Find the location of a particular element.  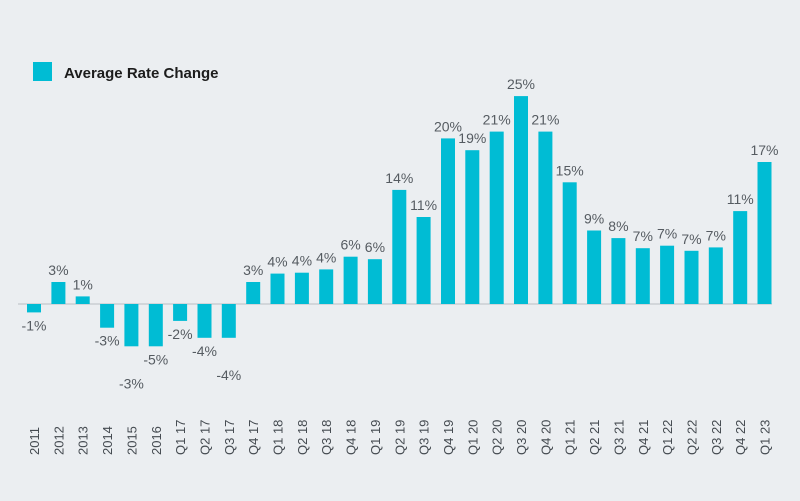

bar-value-label: 14% is located at coordinates (399, 178).